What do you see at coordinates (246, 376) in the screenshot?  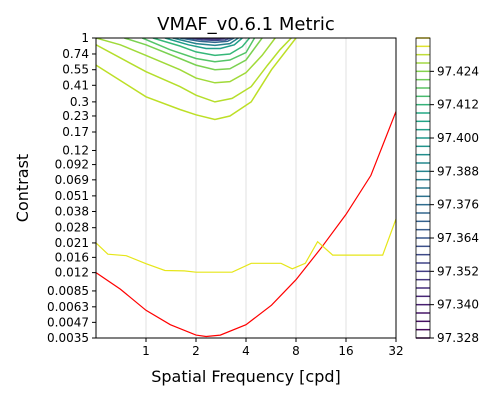 I see `x-axis-label: Spatial Frequency [cpd]` at bounding box center [246, 376].